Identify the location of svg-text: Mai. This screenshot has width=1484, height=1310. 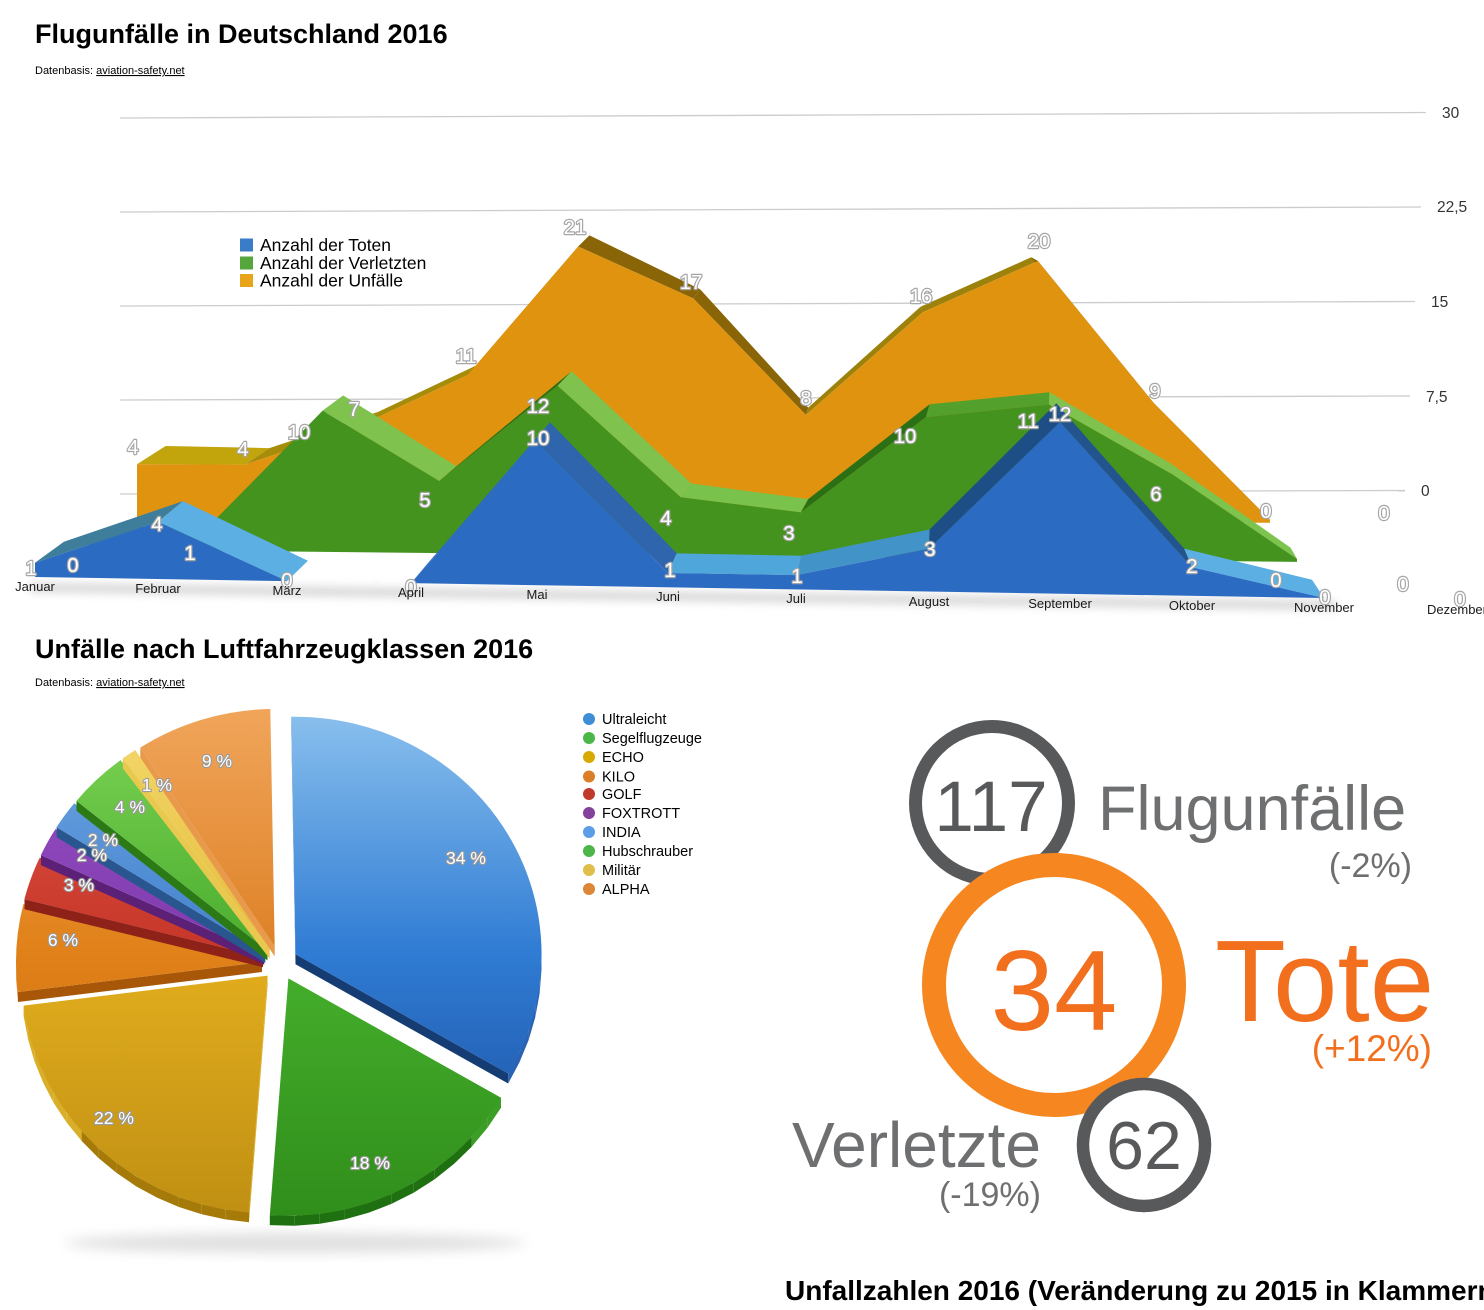
(537, 594).